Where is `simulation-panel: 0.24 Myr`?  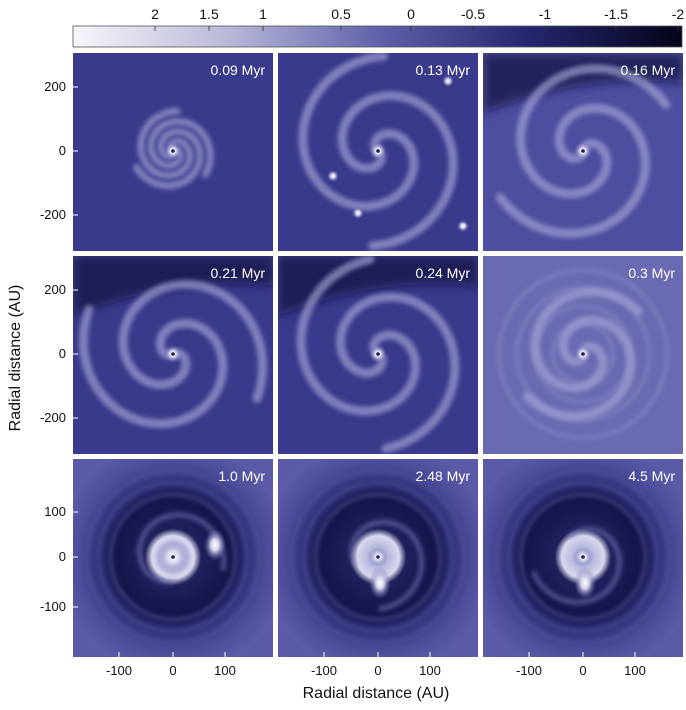
simulation-panel: 0.24 Myr is located at coordinates (378, 355).